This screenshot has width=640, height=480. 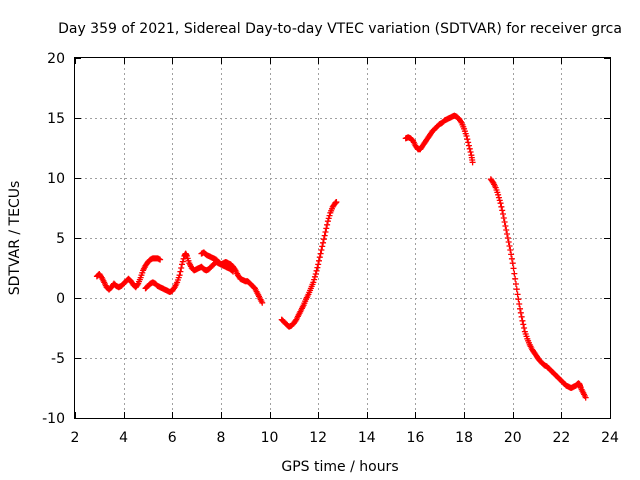 I want to click on x-tick-label: 4, so click(x=123, y=438).